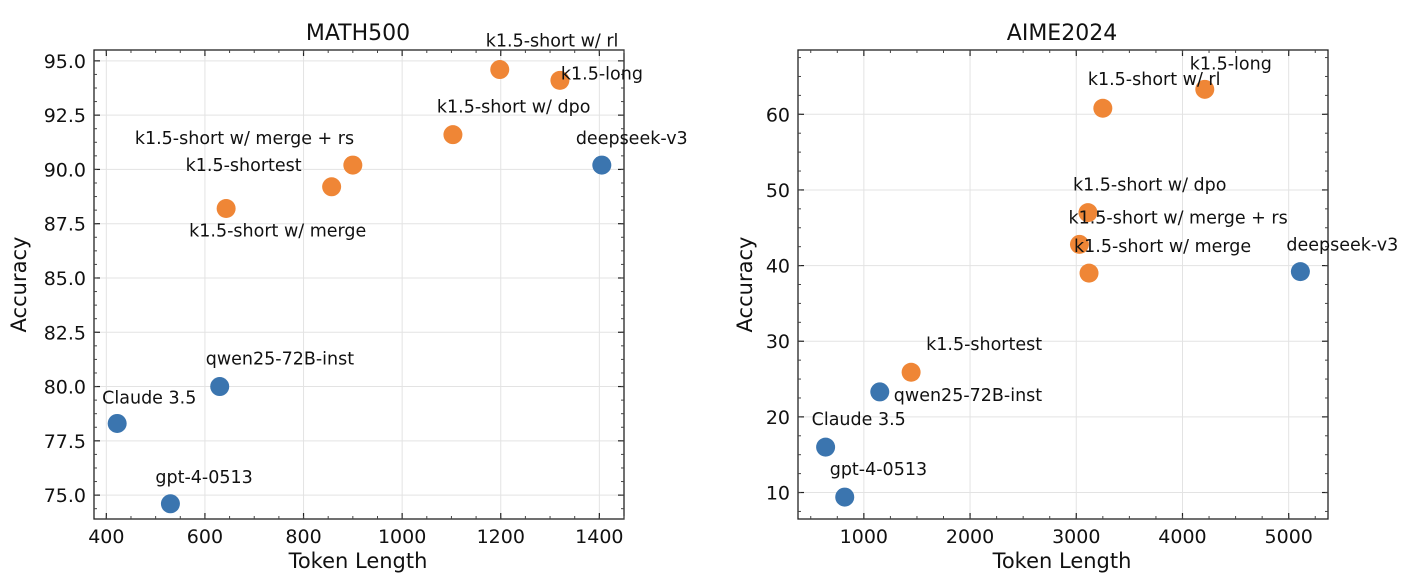 This screenshot has width=1416, height=583. I want to click on x-tick-label: 2000, so click(970, 537).